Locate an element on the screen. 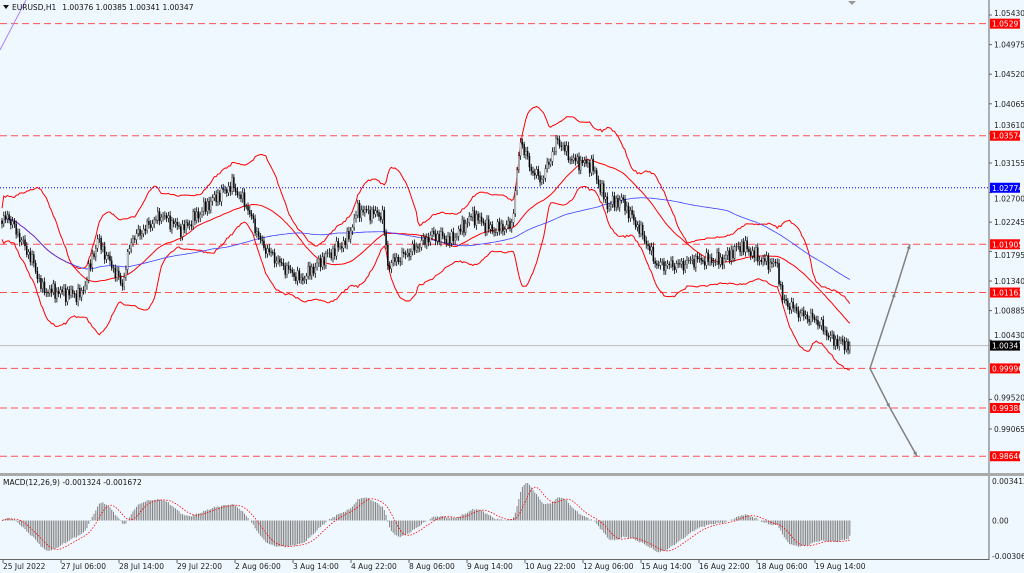 Image resolution: width=1024 pixels, height=573 pixels. macd-signal-line is located at coordinates (425, 519).